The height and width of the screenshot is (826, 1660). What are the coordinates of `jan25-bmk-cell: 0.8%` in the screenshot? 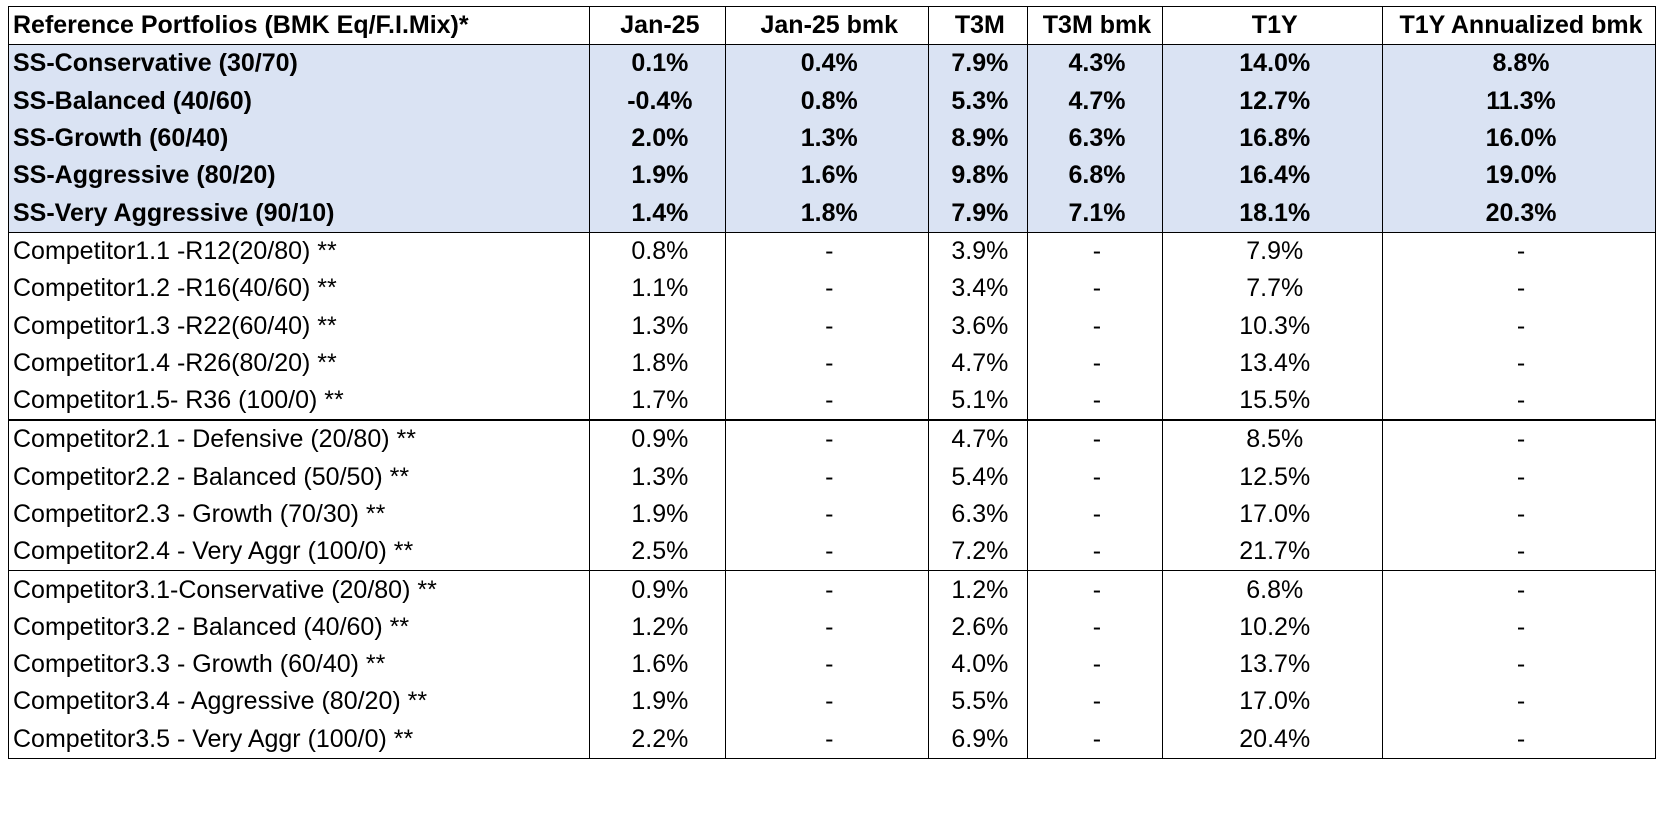 It's located at (827, 101).